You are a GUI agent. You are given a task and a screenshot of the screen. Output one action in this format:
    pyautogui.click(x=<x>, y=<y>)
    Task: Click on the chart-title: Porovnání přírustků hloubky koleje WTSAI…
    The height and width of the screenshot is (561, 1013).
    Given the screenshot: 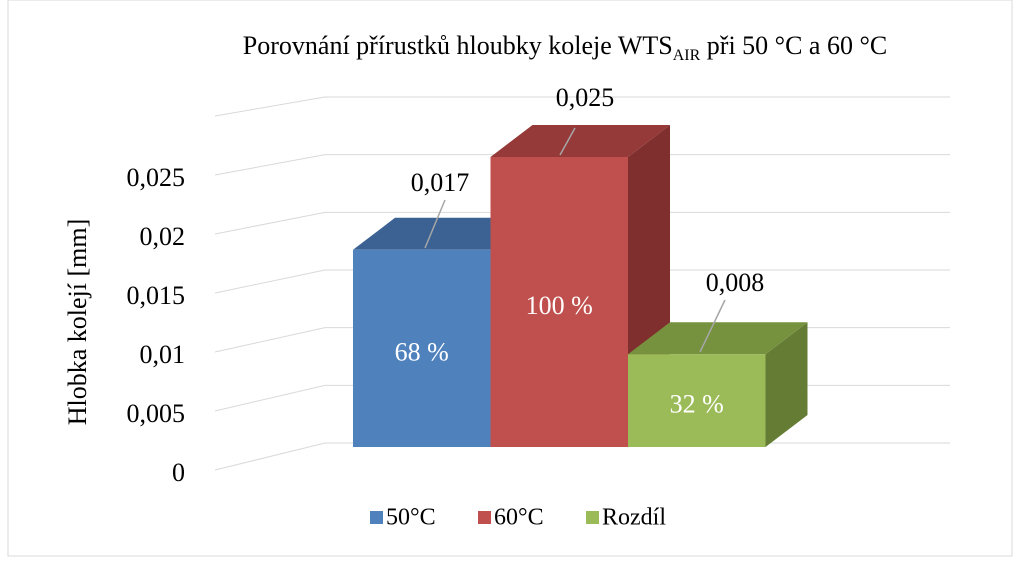 What is the action you would take?
    pyautogui.click(x=565, y=47)
    